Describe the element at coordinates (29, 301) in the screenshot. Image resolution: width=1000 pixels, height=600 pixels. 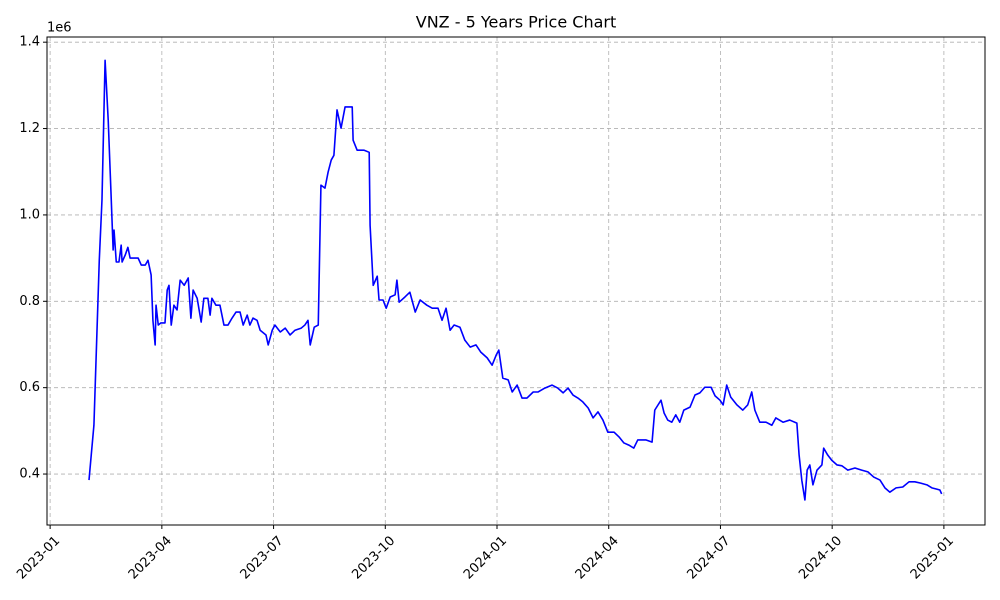
I see `y-tick-label: 0.8` at that location.